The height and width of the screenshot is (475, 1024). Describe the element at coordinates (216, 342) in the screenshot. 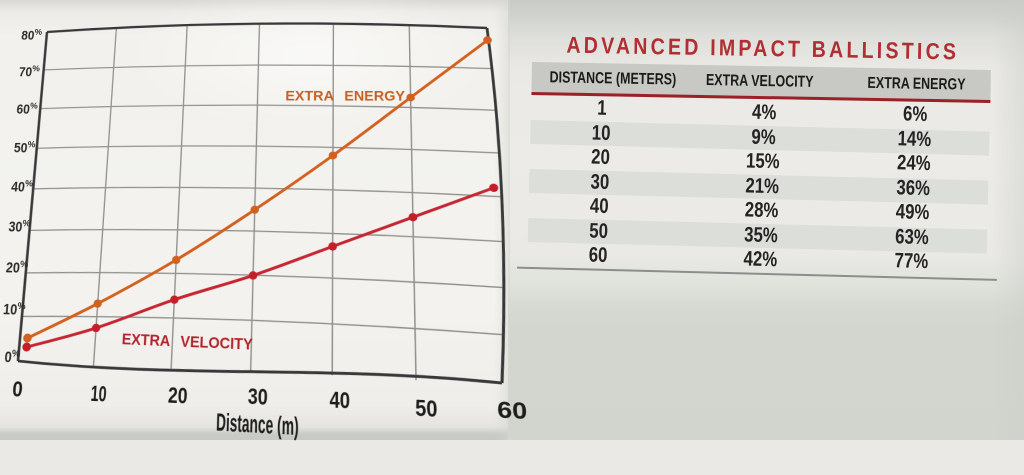

I see `svg-text: VELOCITY` at that location.